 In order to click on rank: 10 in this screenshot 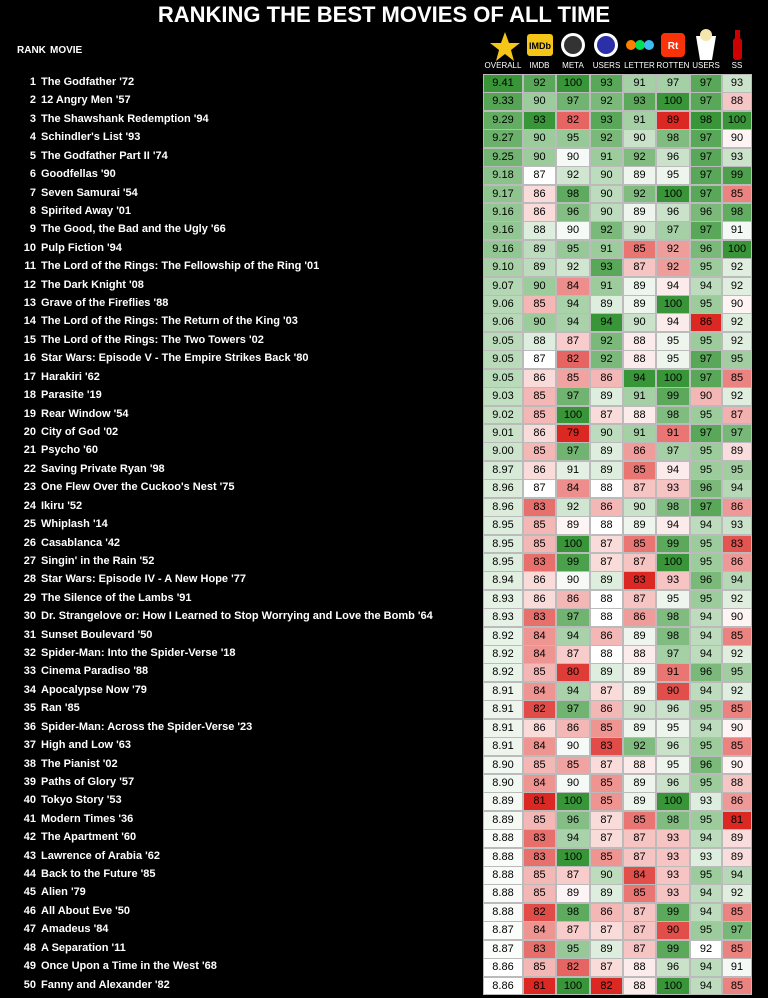, I will do `click(29, 247)`.